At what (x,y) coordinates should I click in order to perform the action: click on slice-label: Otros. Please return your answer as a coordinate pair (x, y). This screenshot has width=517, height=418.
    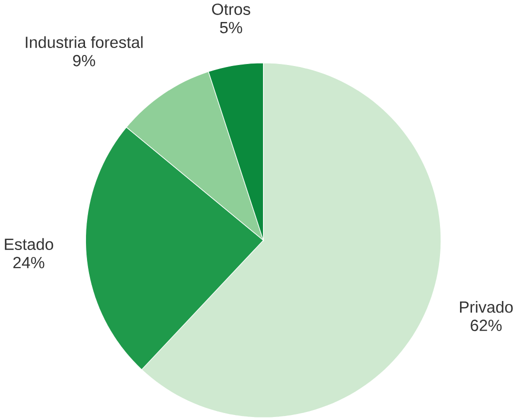
    Looking at the image, I should click on (231, 10).